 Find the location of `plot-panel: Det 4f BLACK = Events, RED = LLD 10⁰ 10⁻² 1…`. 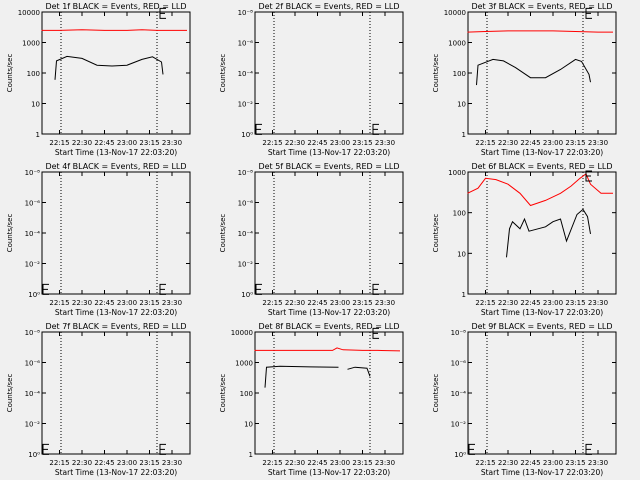

plot-panel: Det 4f BLACK = Events, RED = LLD 10⁰ 10⁻² 1… is located at coordinates (98, 239).